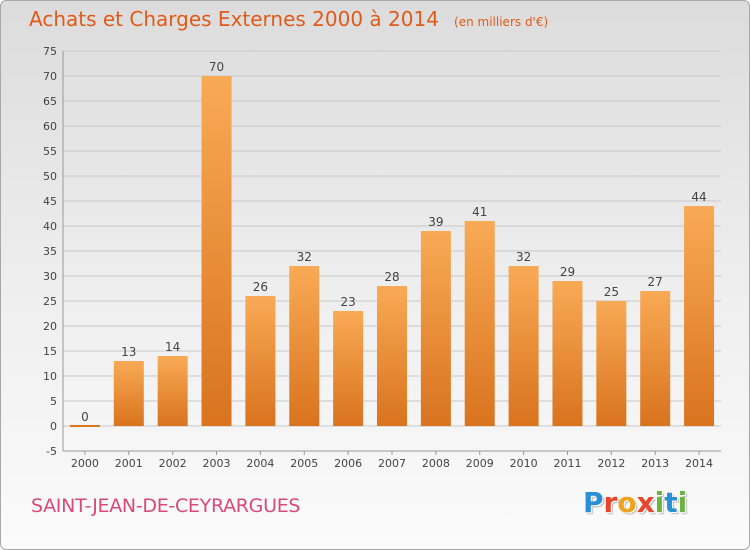 The image size is (750, 550). What do you see at coordinates (435, 222) in the screenshot?
I see `value-label-2008: 39` at bounding box center [435, 222].